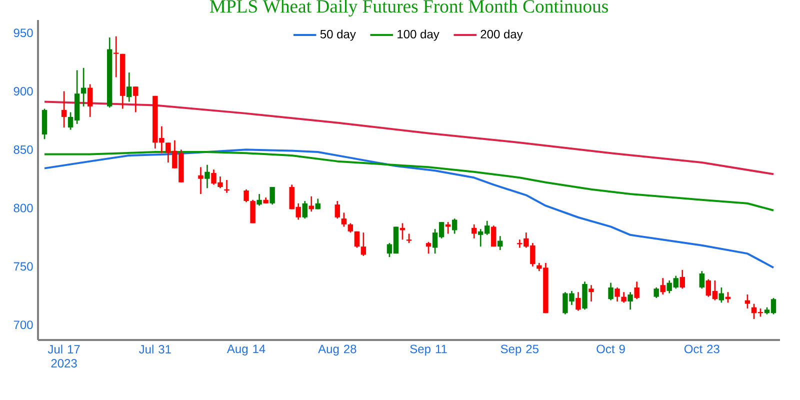  What do you see at coordinates (337, 350) in the screenshot?
I see `x-tick-label: Aug 28` at bounding box center [337, 350].